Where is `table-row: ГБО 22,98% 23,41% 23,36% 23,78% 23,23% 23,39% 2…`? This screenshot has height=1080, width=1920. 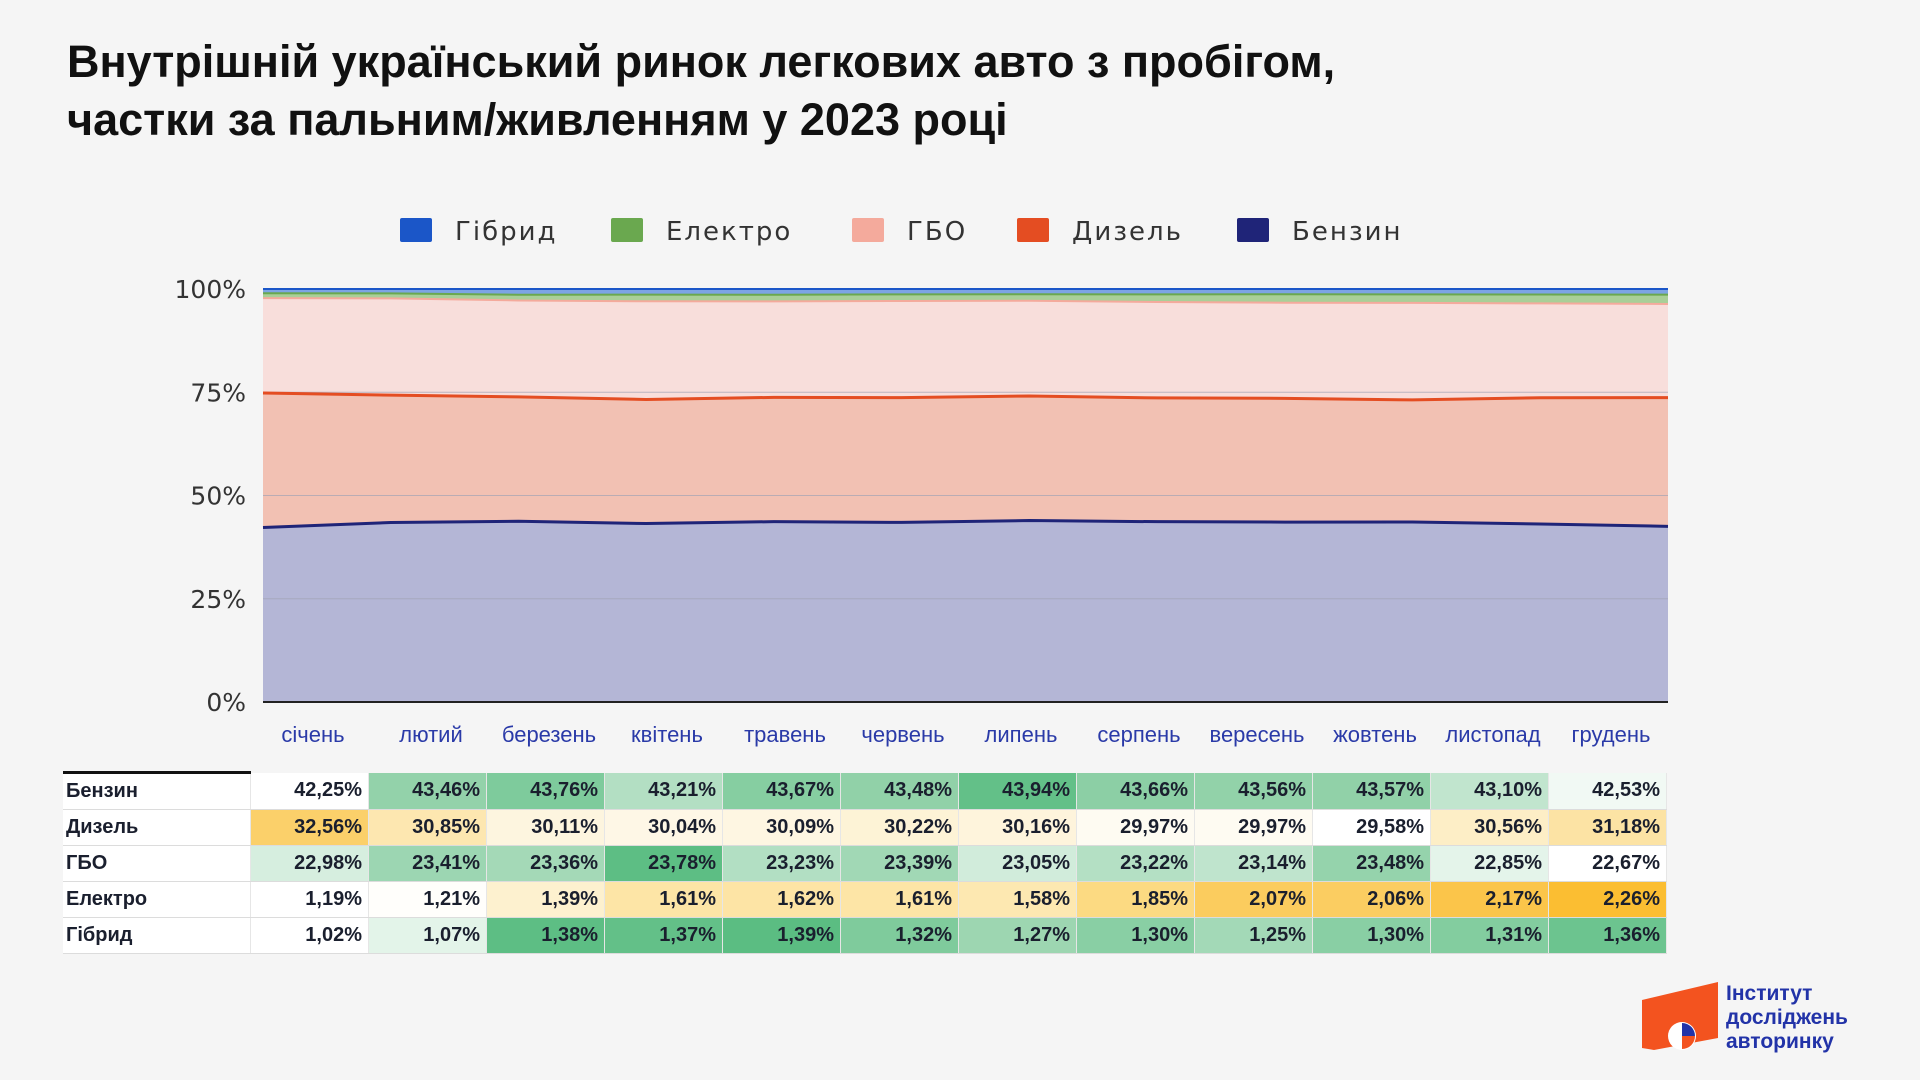 table-row: ГБО 22,98% 23,41% 23,36% 23,78% 23,23% 23,39% 2… is located at coordinates (865, 863).